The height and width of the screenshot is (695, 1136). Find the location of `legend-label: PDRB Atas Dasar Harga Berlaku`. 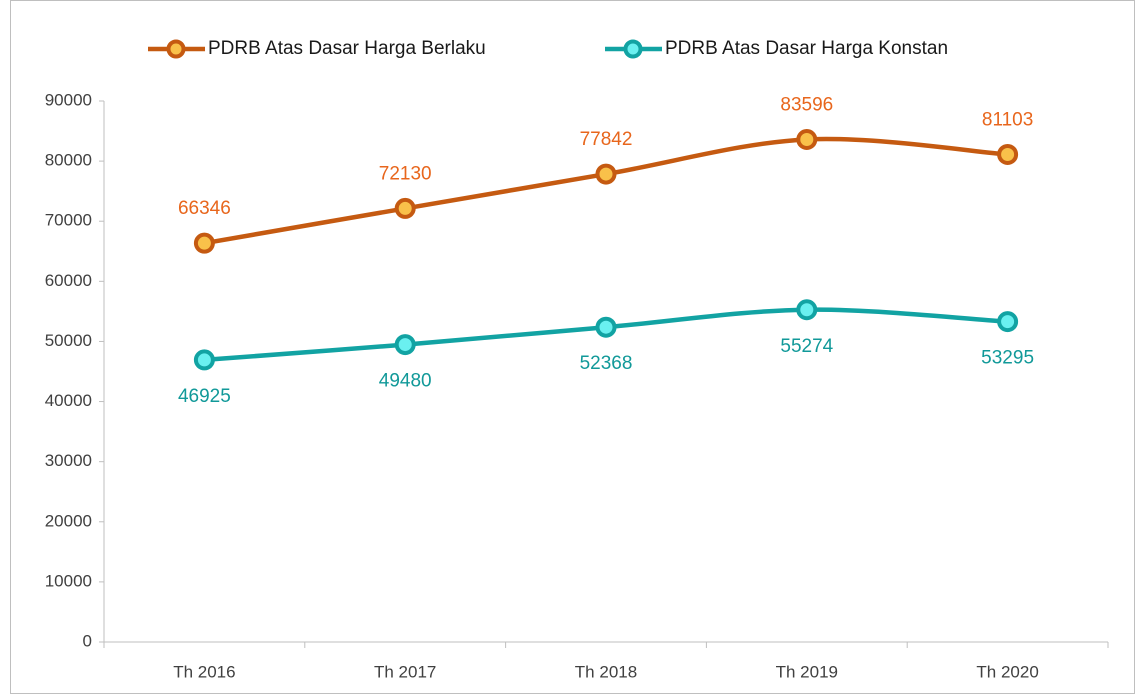

legend-label: PDRB Atas Dasar Harga Berlaku is located at coordinates (347, 48).